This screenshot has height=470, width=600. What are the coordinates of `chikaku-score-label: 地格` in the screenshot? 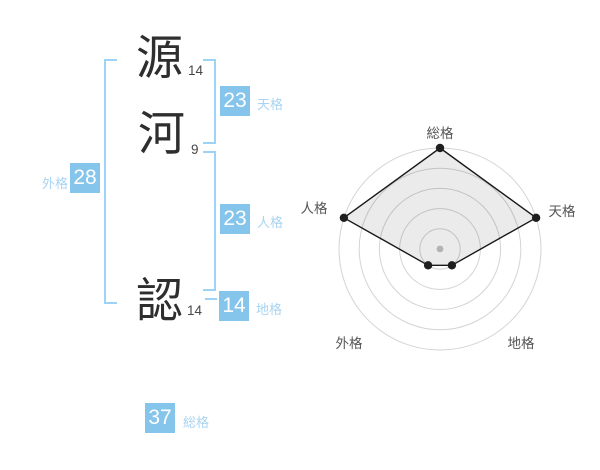 It's located at (269, 309).